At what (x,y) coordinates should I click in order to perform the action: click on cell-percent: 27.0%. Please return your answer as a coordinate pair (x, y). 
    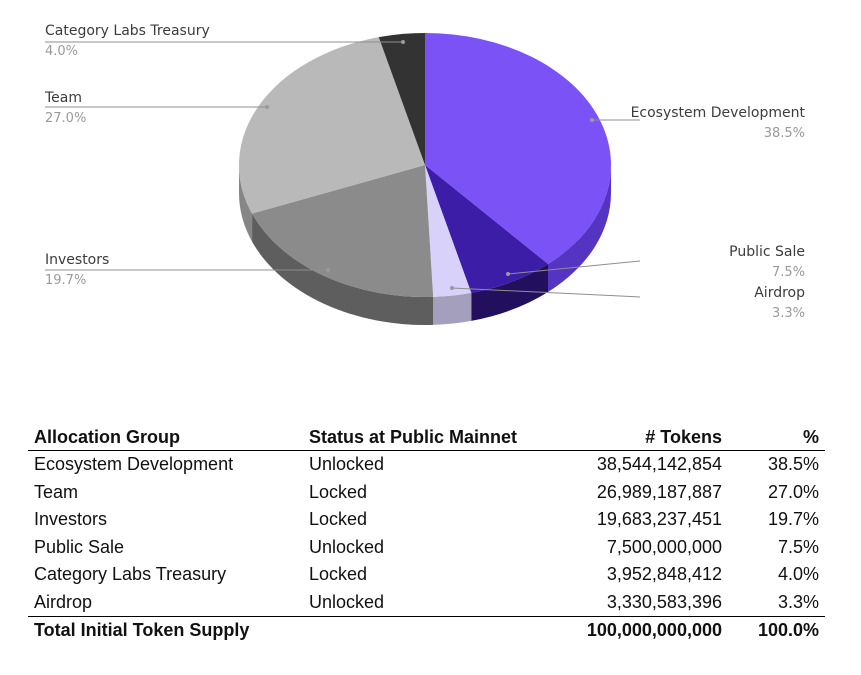
    Looking at the image, I should click on (793, 491).